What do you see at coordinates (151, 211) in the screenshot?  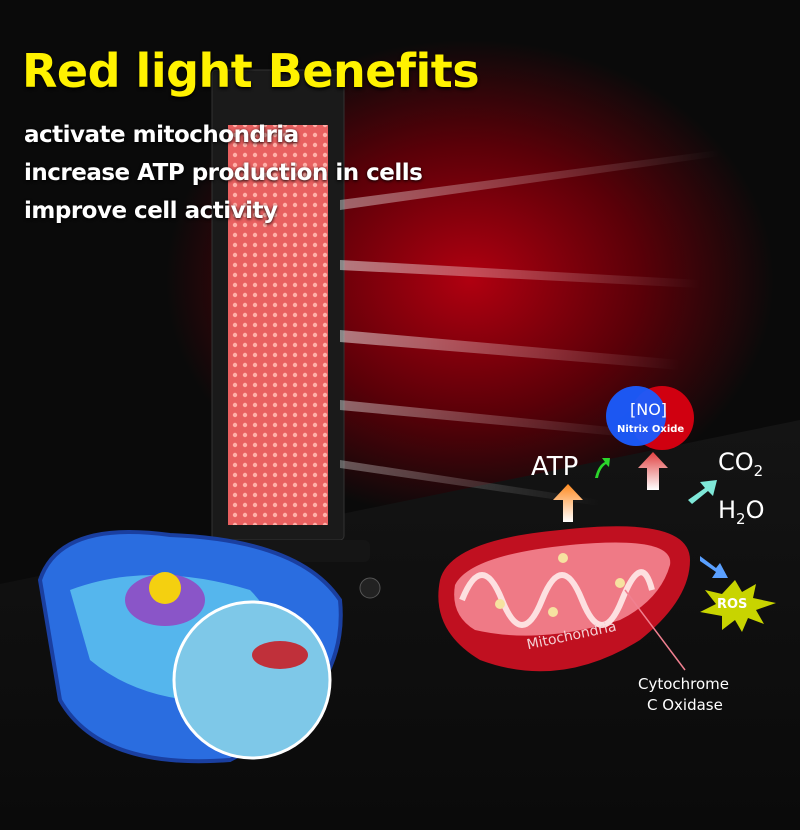 I see `benefit-item: improve cell activity` at bounding box center [151, 211].